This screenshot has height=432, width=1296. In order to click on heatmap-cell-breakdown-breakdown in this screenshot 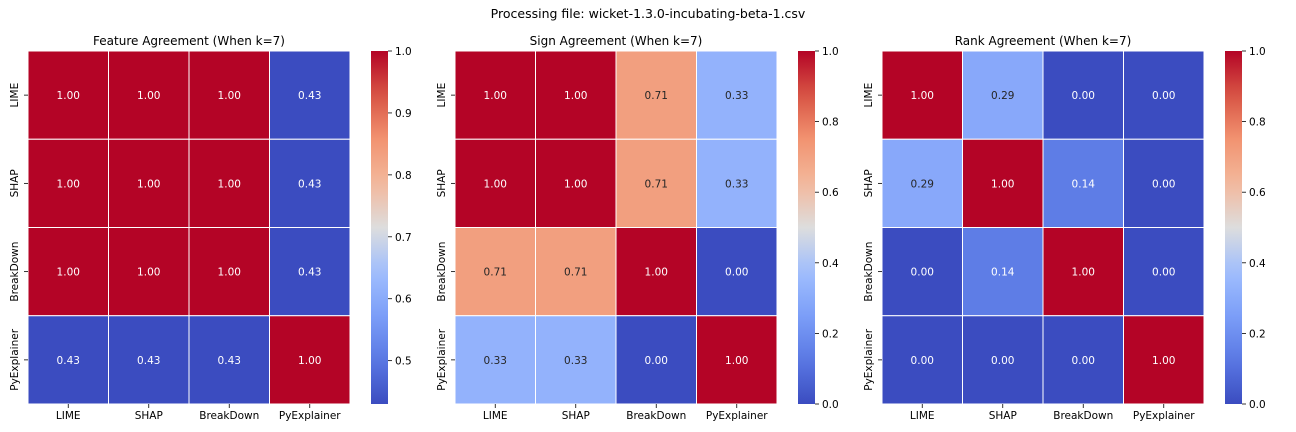, I will do `click(229, 272)`.